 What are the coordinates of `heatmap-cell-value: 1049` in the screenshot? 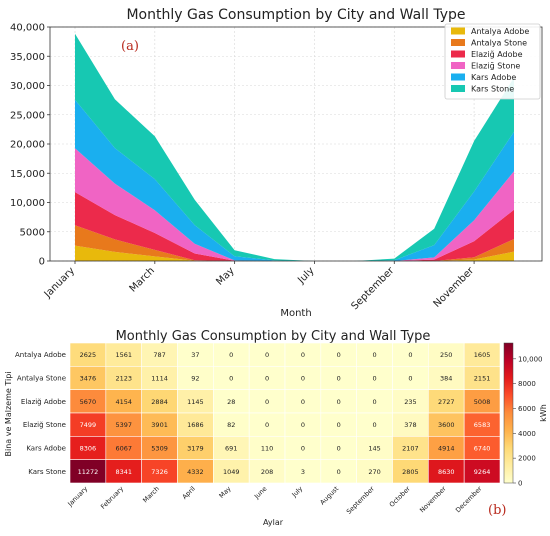 It's located at (231, 472).